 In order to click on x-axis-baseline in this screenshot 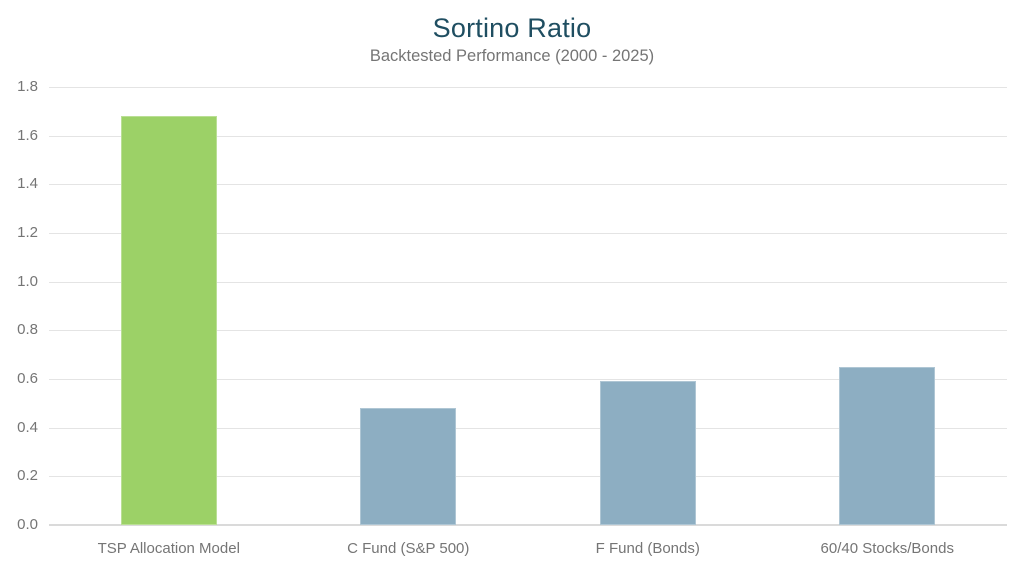, I will do `click(528, 525)`.